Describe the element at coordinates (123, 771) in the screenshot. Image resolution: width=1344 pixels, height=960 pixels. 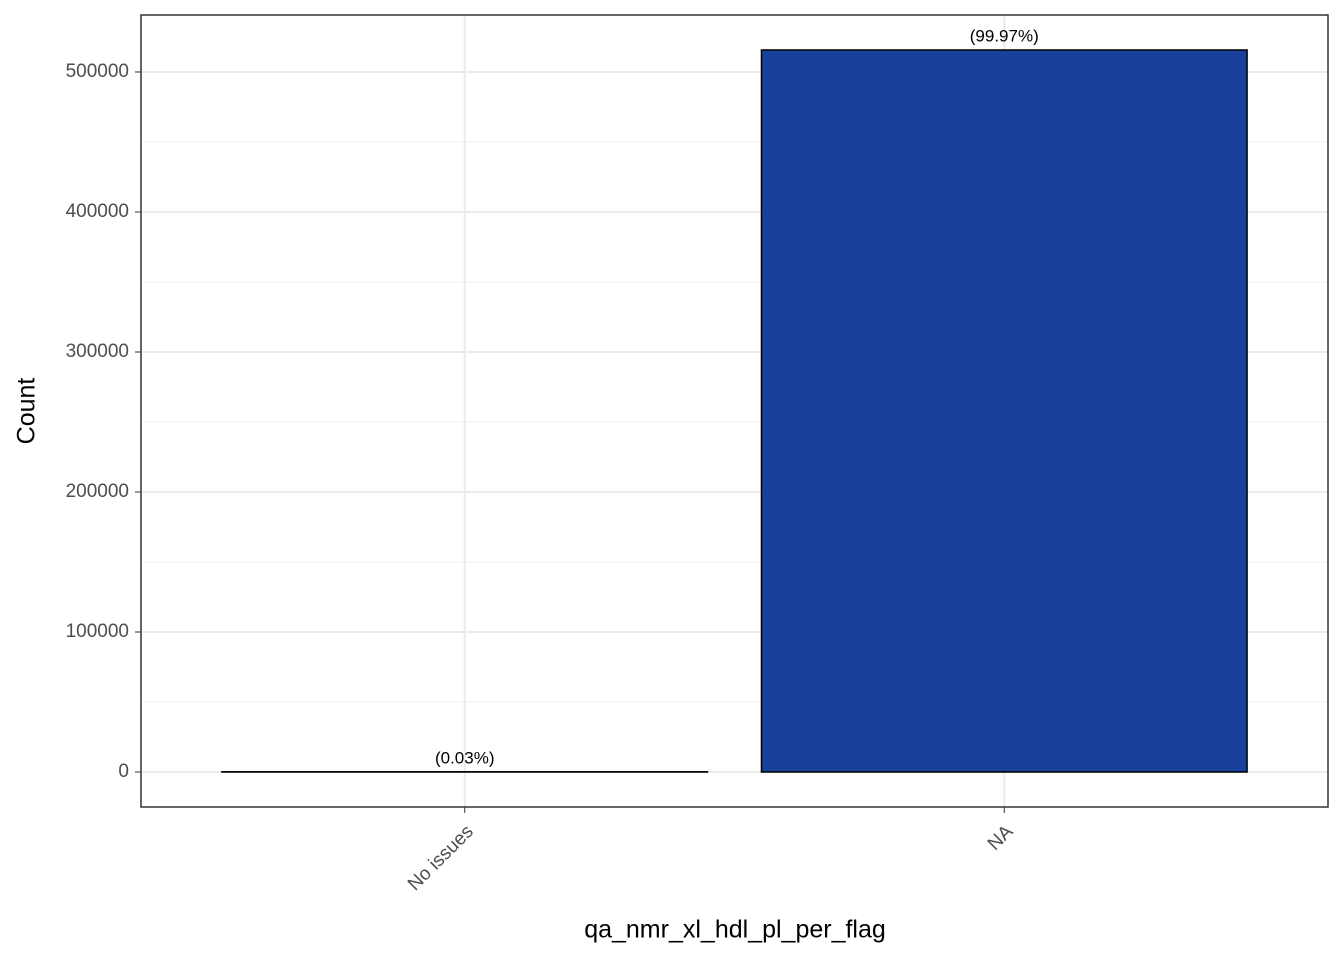
I see `y-tick-label: 0` at that location.